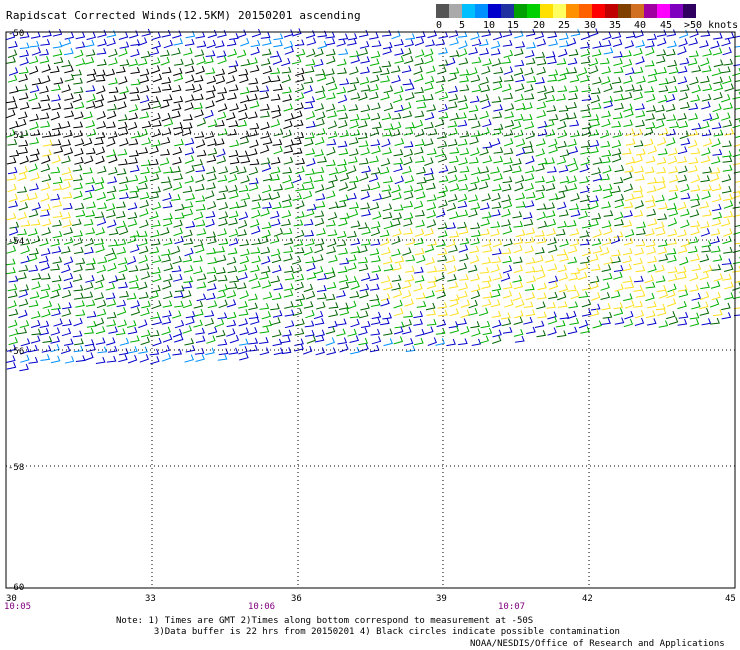 The image size is (740, 650). What do you see at coordinates (590, 25) in the screenshot?
I see `colorbar-label: 30` at bounding box center [590, 25].